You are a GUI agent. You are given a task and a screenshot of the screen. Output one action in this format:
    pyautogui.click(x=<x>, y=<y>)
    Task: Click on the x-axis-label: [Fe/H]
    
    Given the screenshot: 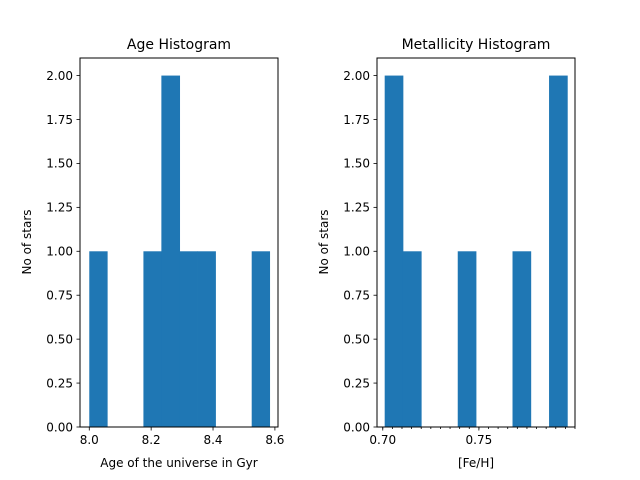 What is the action you would take?
    pyautogui.click(x=476, y=463)
    